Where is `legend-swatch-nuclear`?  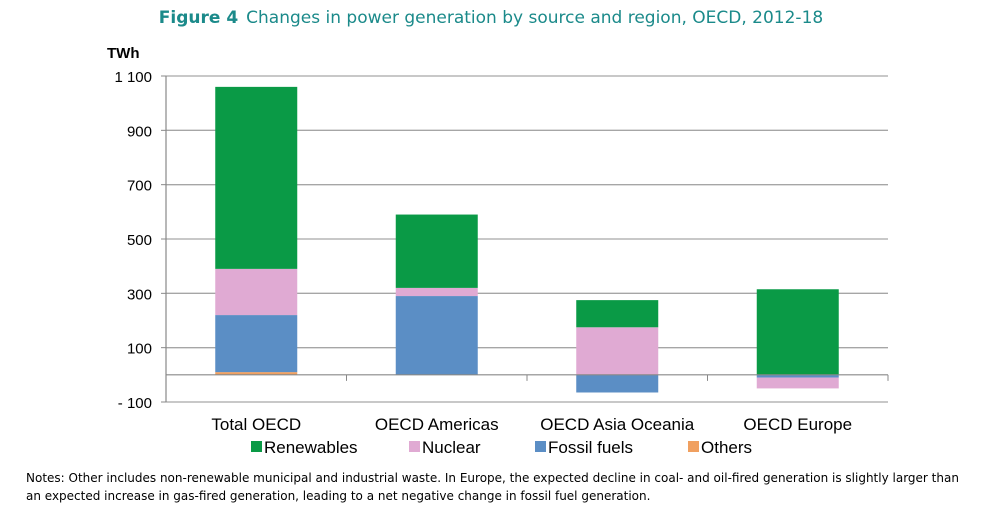
legend-swatch-nuclear is located at coordinates (414, 446).